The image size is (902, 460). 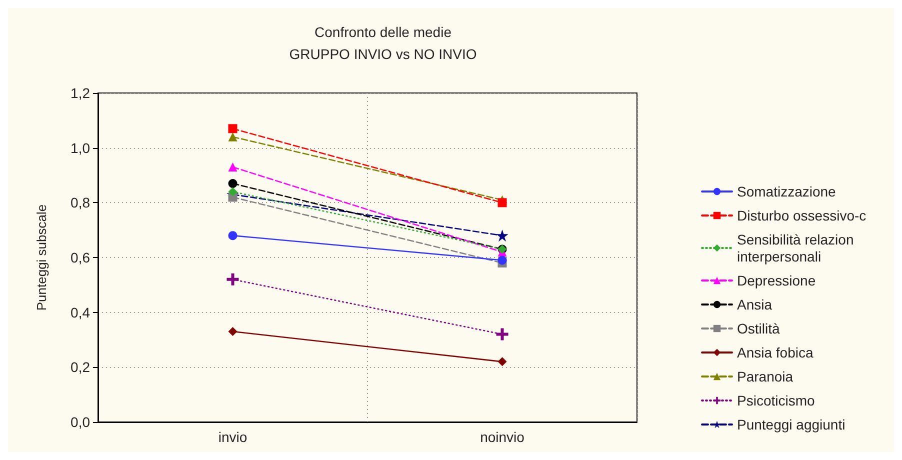 I want to click on y-tick-label: 0,4, so click(x=80, y=312).